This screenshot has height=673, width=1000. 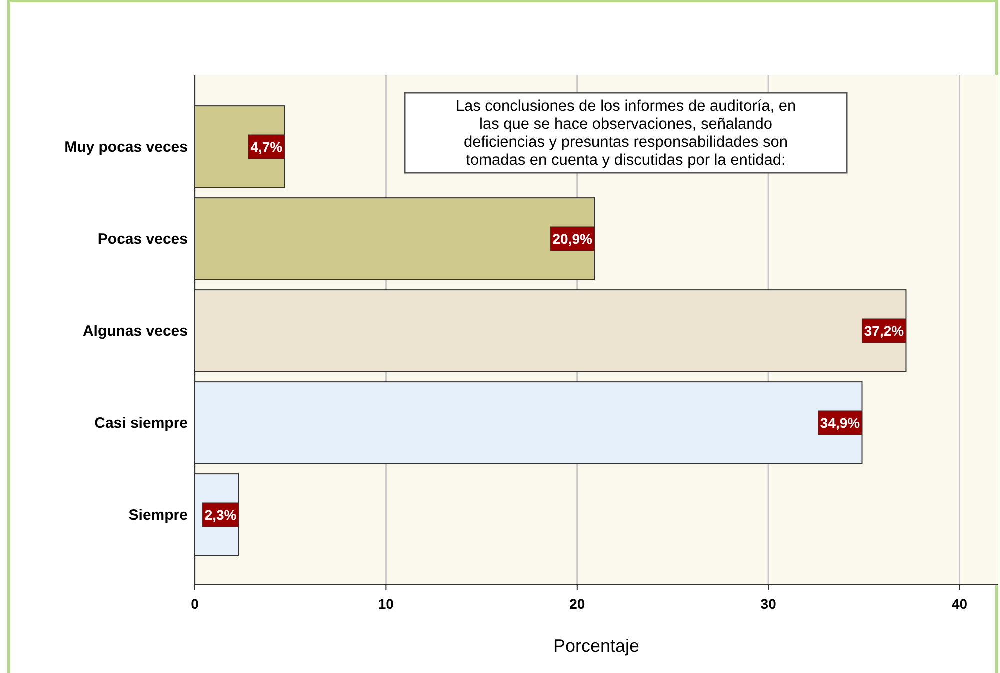 What do you see at coordinates (840, 423) in the screenshot?
I see `data-label: 34,9%` at bounding box center [840, 423].